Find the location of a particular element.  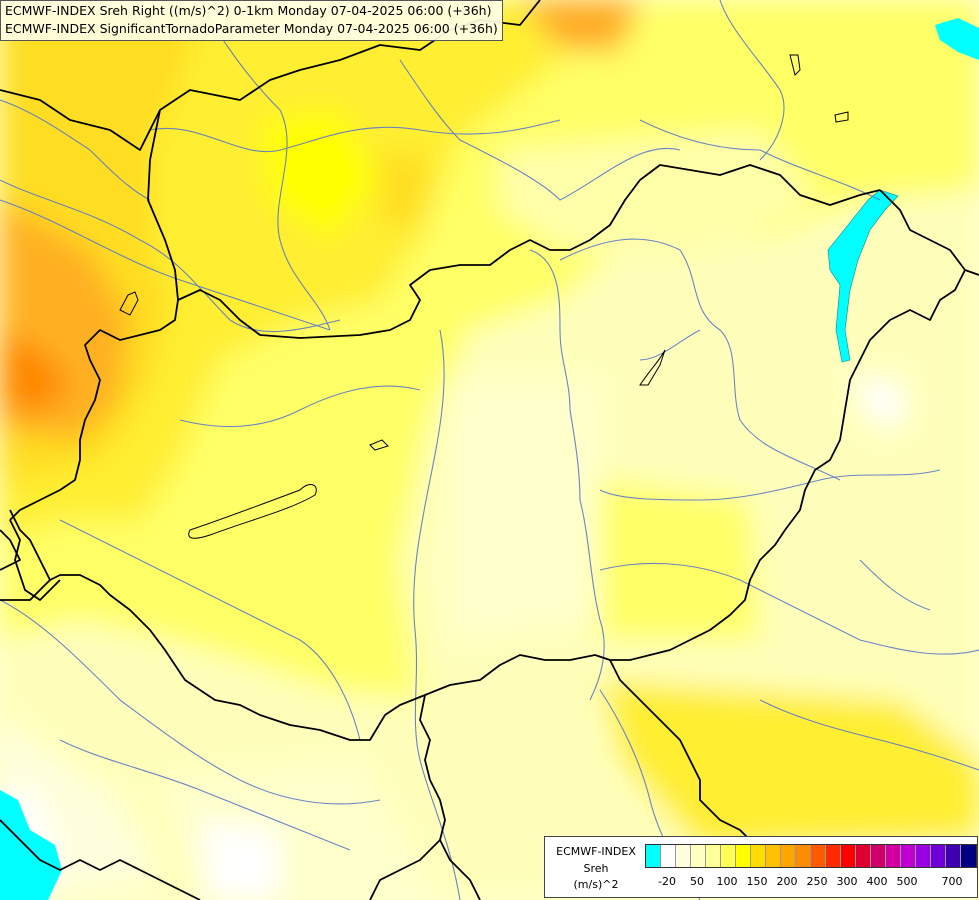

legend-tick-label: 100 is located at coordinates (727, 881).